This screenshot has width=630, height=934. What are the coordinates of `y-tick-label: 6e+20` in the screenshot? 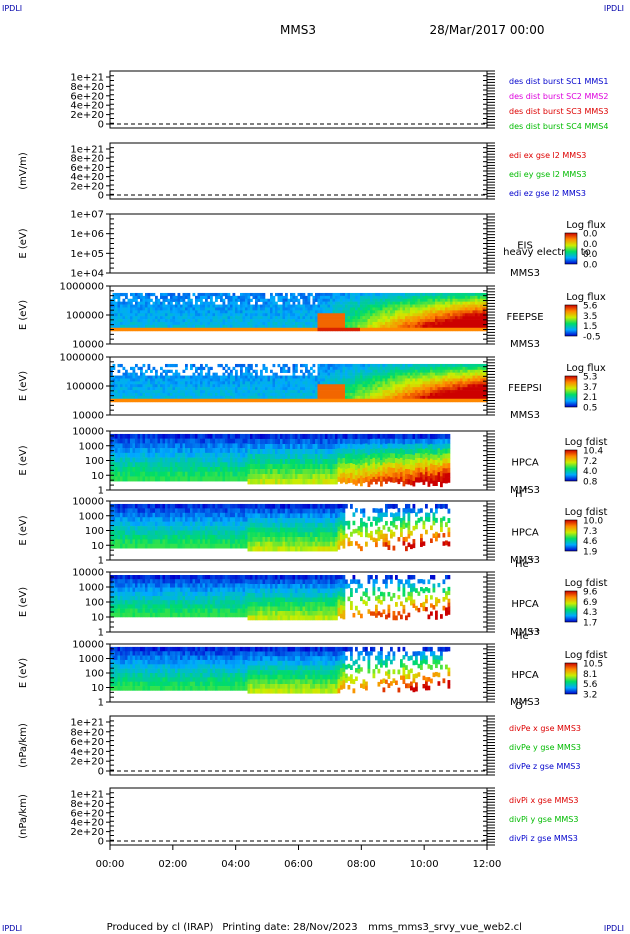 It's located at (87, 168).